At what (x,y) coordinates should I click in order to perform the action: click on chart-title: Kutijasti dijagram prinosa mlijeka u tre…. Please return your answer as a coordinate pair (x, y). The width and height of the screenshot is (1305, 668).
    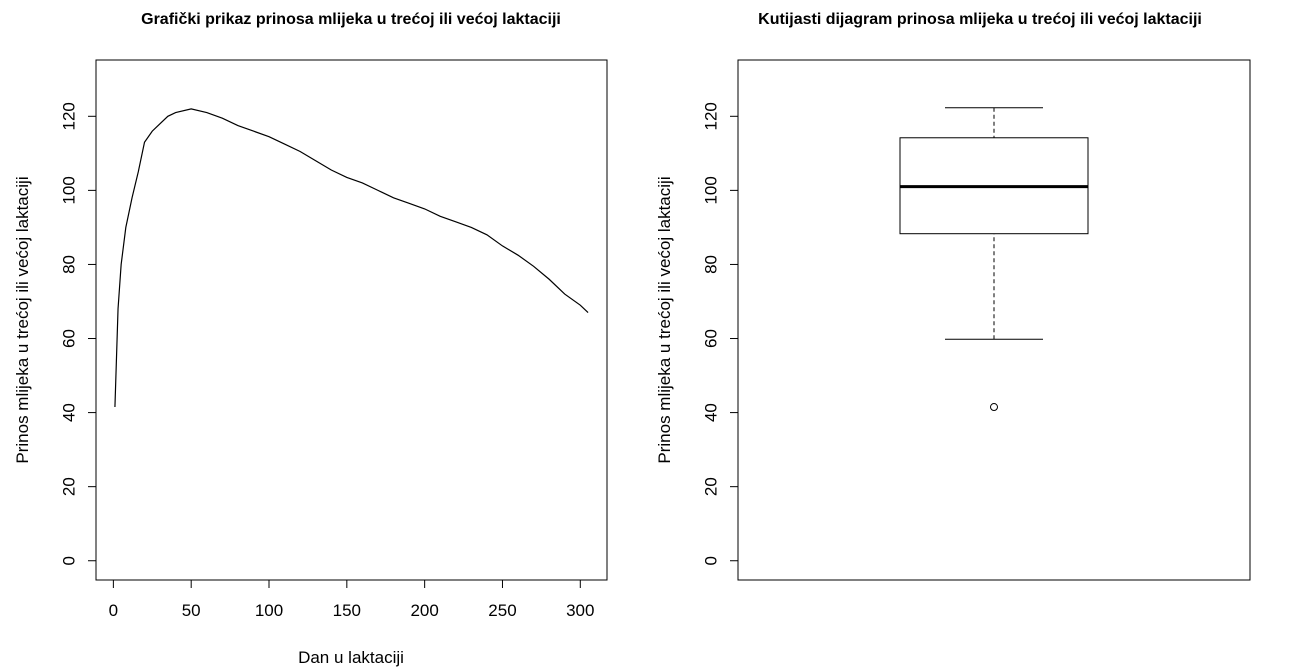
    Looking at the image, I should click on (980, 19).